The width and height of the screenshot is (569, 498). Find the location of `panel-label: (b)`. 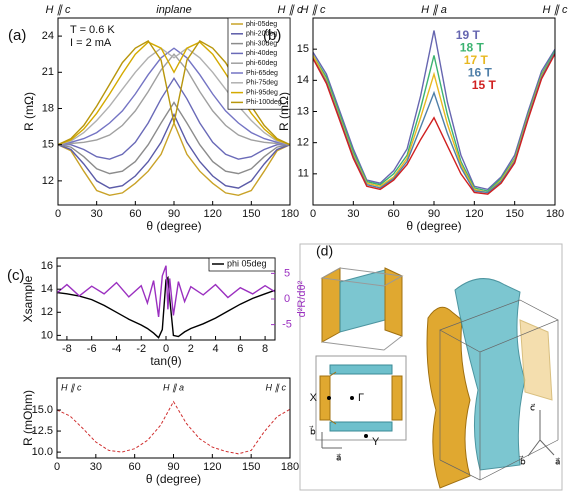

panel-label: (b) is located at coordinates (272, 35).